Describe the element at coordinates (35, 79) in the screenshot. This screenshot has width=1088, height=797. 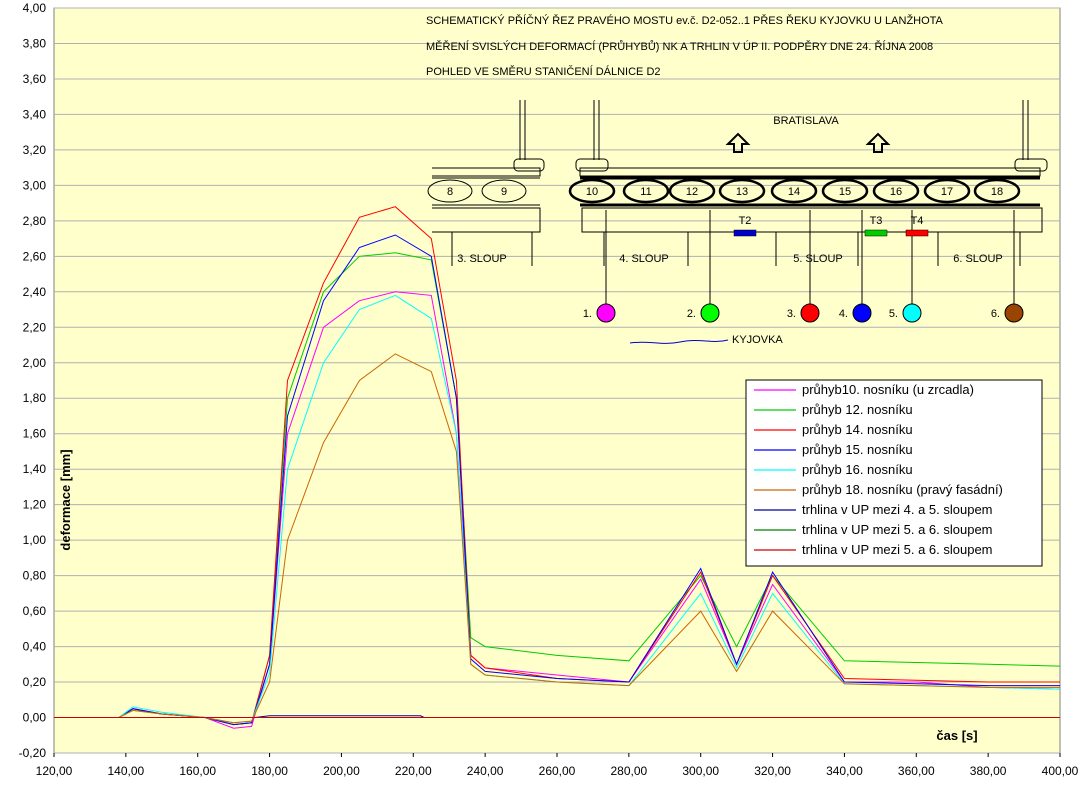
I see `y-tick-label: 3,60` at that location.